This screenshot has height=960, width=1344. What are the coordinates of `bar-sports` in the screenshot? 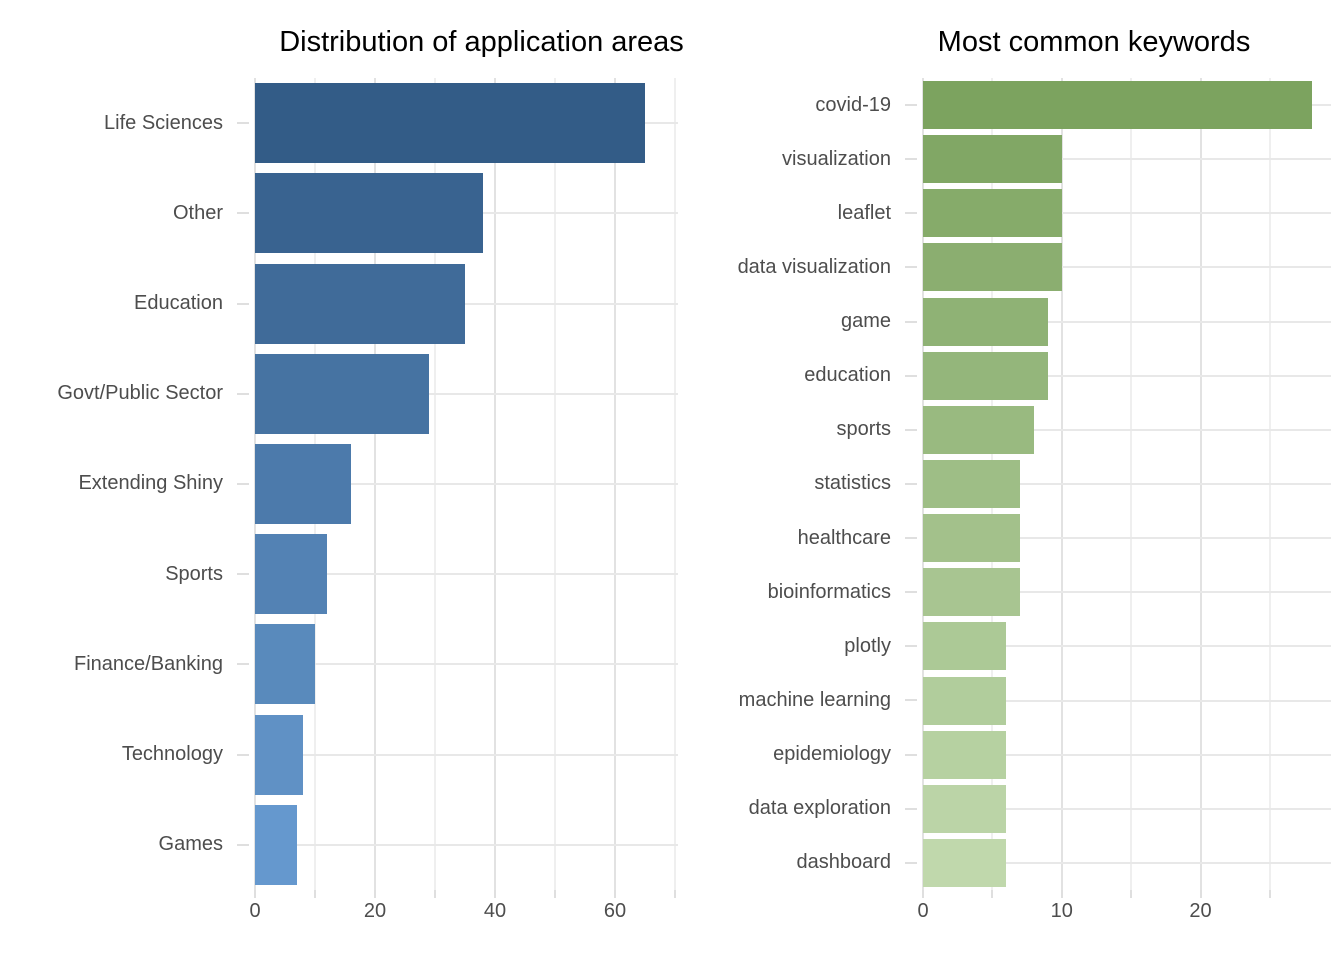 It's located at (291, 574).